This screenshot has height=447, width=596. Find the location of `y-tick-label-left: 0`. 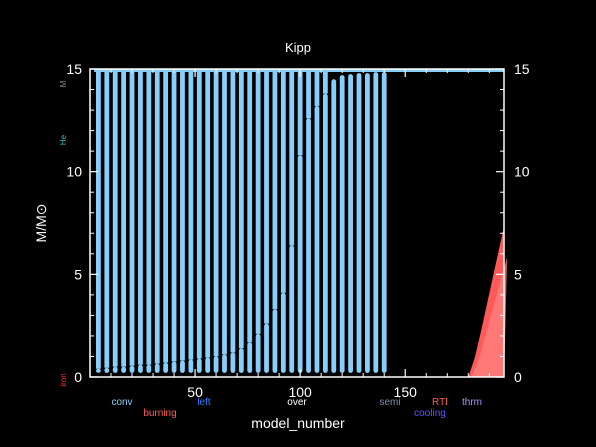

y-tick-label-left: 0 is located at coordinates (78, 377).